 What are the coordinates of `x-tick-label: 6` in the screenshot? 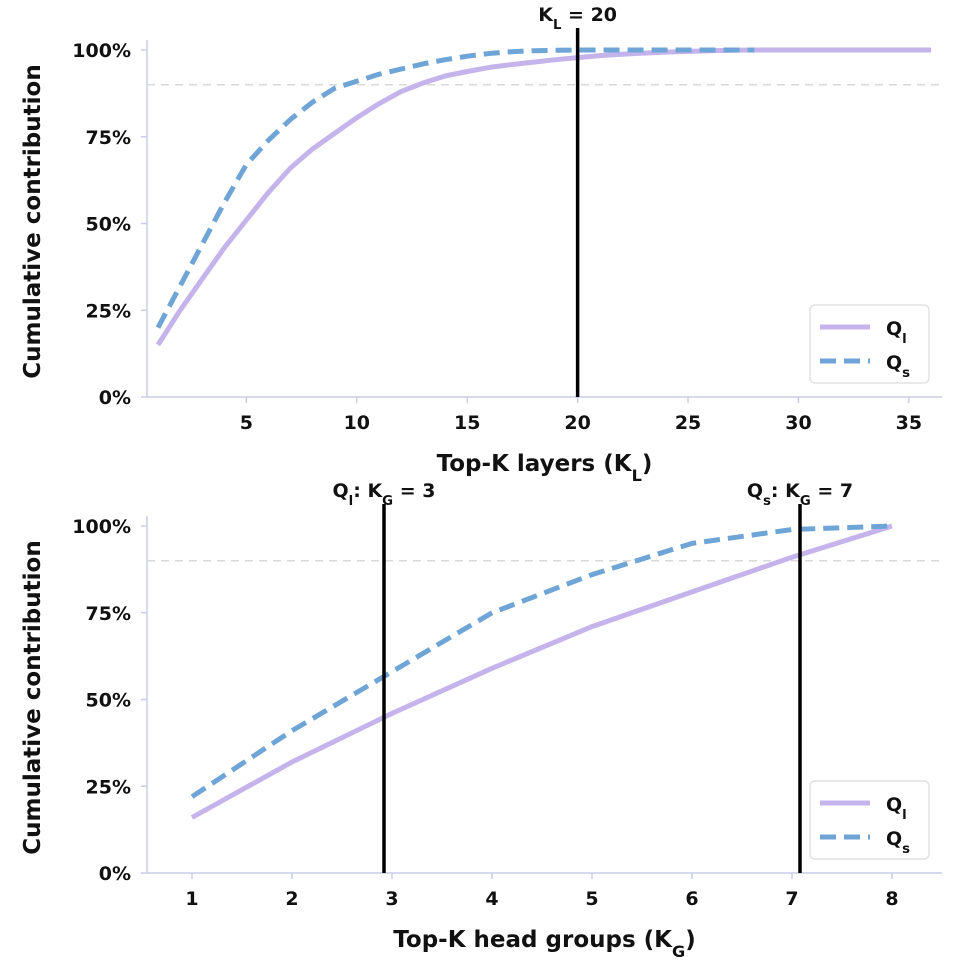 It's located at (691, 899).